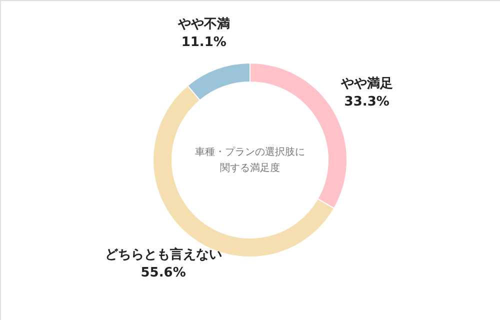 Image resolution: width=500 pixels, height=320 pixels. I want to click on data-label: 33.3%, so click(367, 102).